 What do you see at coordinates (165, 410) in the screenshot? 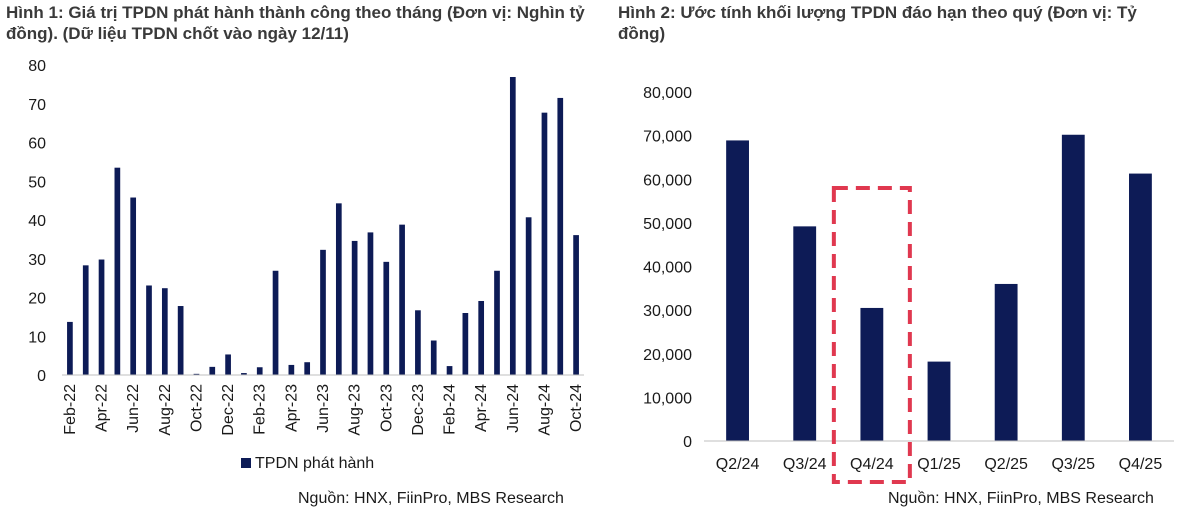
I see `x-tick-label: Aug-22` at bounding box center [165, 410].